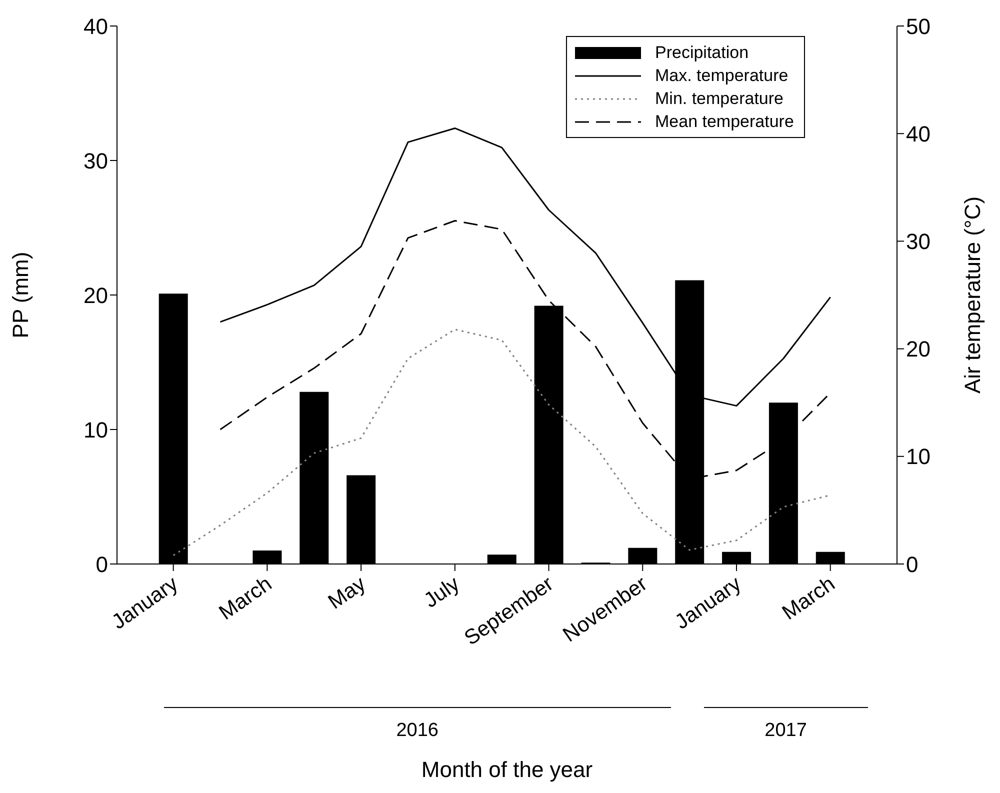  I want to click on y2-tick-label: 20, so click(918, 349).